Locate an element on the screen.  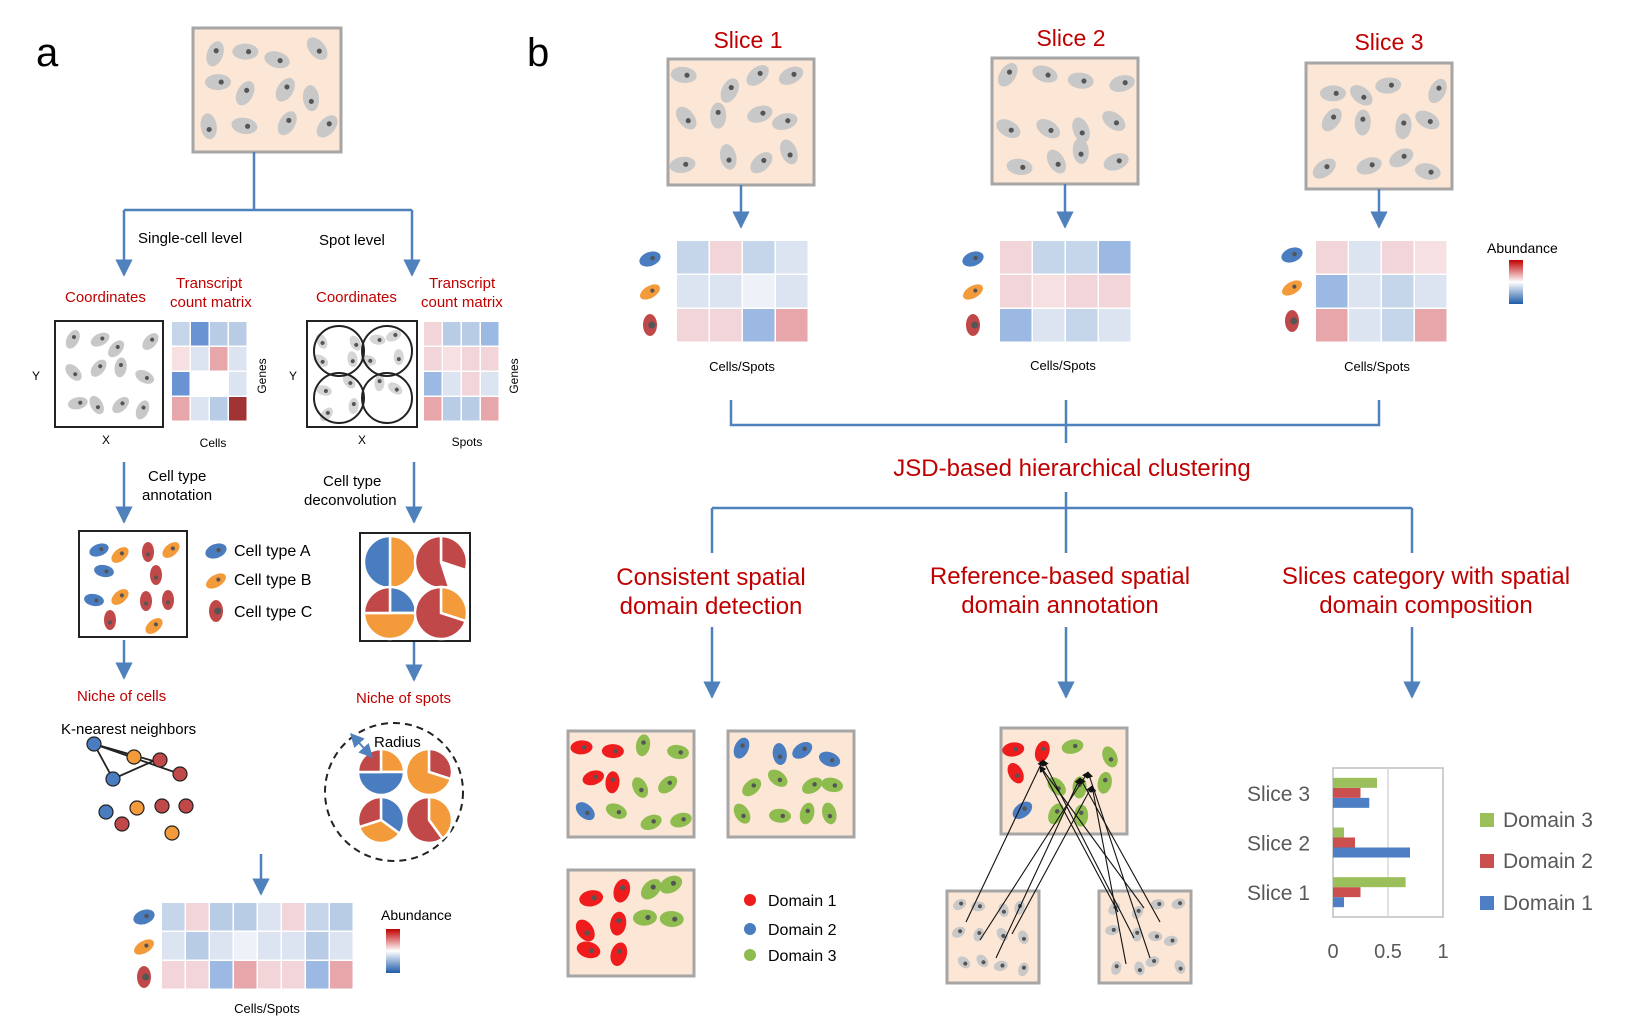
knn-edge is located at coordinates (136, 768).